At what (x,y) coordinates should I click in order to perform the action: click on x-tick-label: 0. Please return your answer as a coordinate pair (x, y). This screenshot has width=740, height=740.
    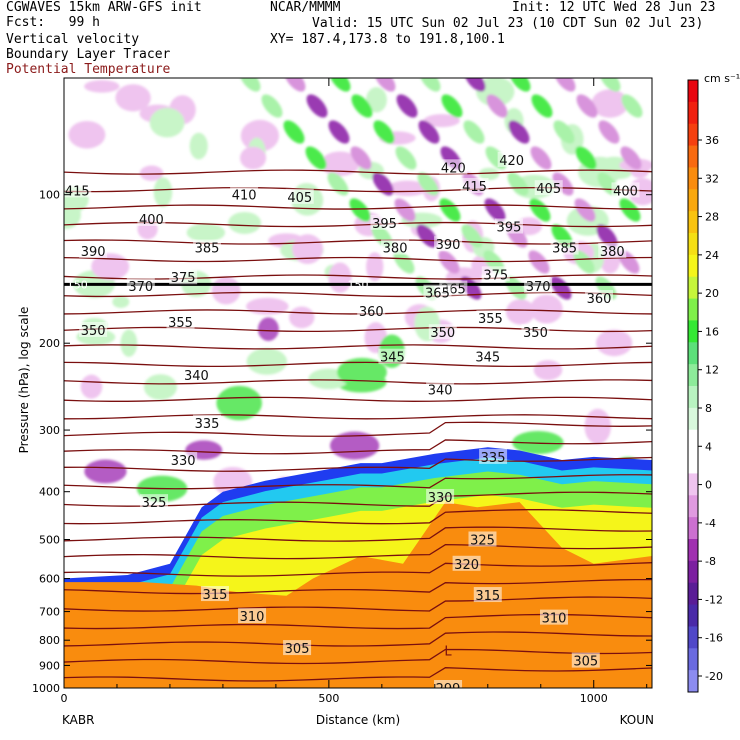
    Looking at the image, I should click on (64, 698).